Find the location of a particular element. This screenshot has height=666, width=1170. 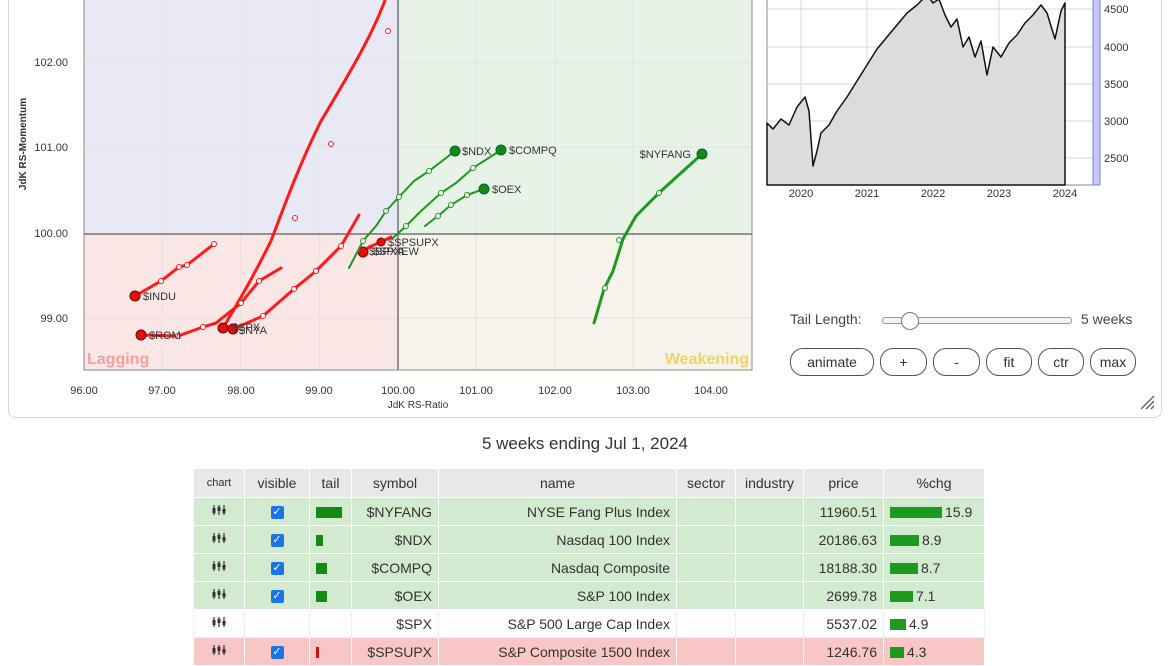

head-nya is located at coordinates (233, 329).